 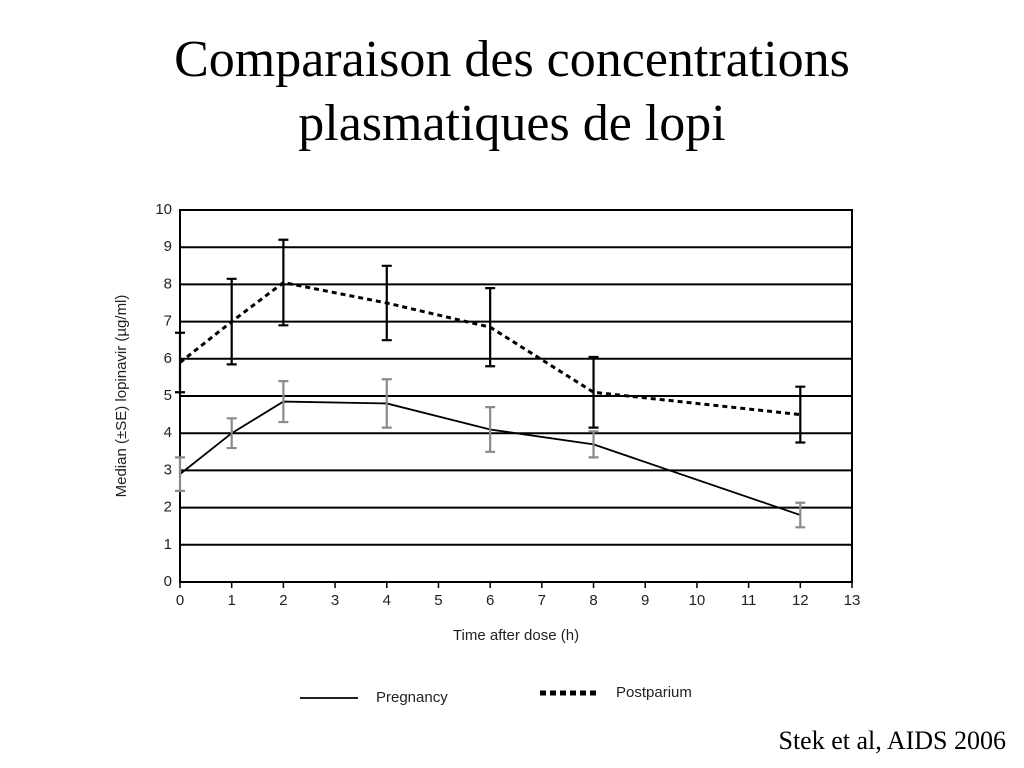 I want to click on x-tick-label: 5, so click(x=438, y=600).